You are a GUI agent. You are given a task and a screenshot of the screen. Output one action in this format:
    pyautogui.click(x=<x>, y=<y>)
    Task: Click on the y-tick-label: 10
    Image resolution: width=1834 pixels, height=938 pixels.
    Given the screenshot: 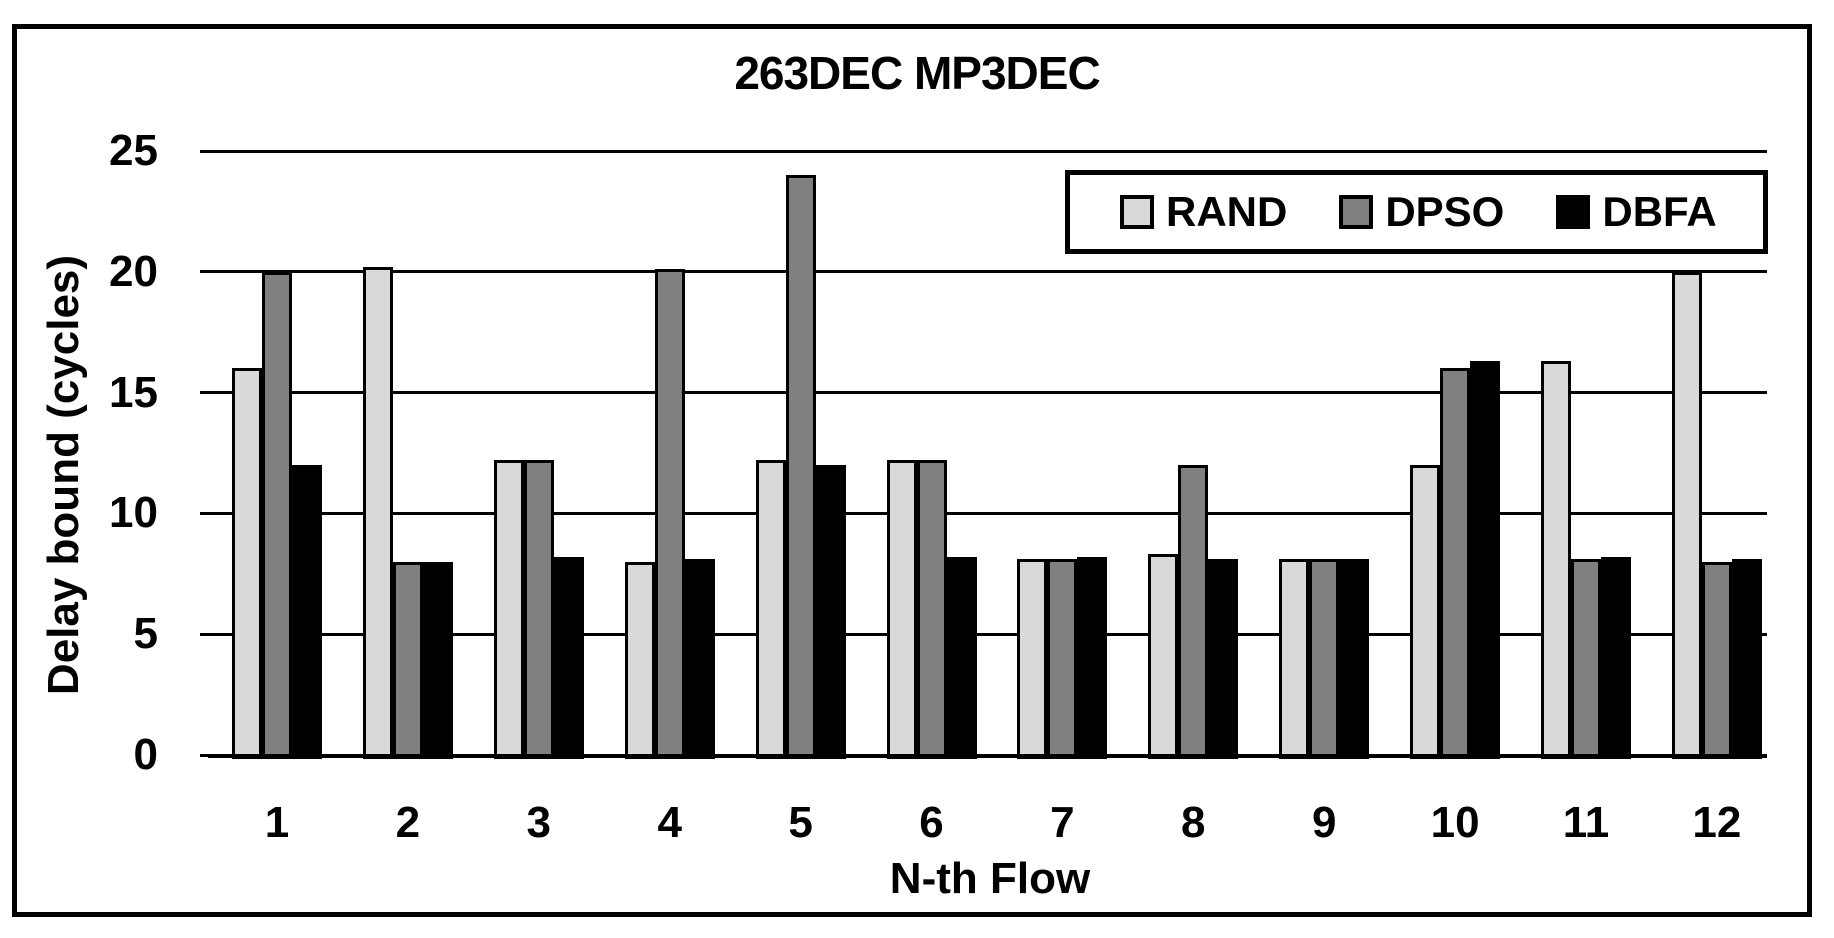 What is the action you would take?
    pyautogui.click(x=133, y=513)
    